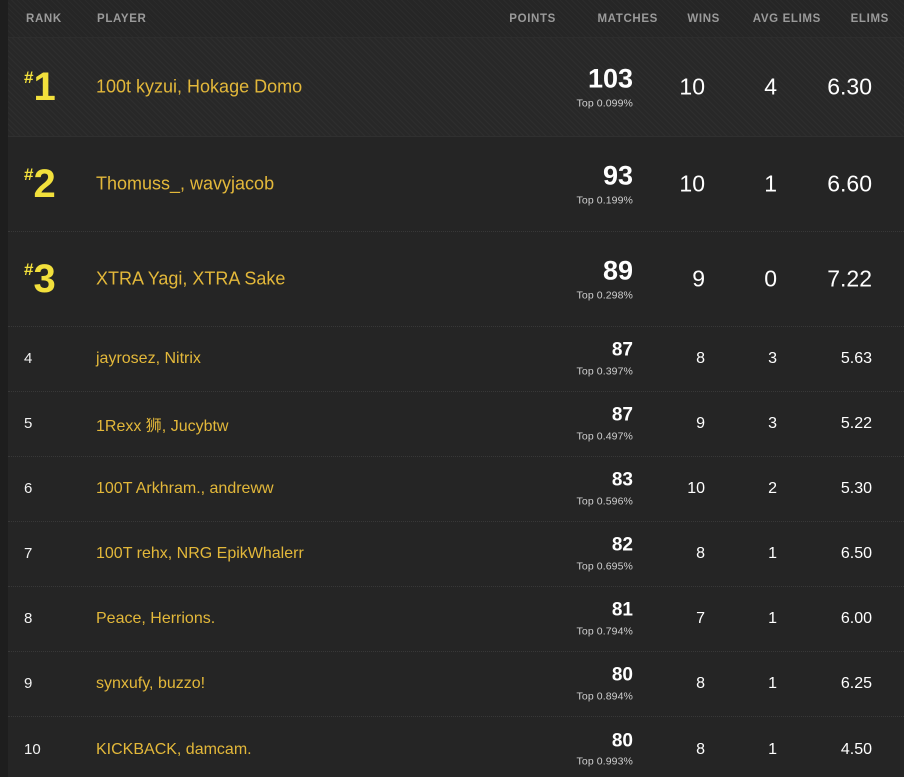 This screenshot has width=904, height=777. I want to click on row-matches-value: 9, so click(698, 278).